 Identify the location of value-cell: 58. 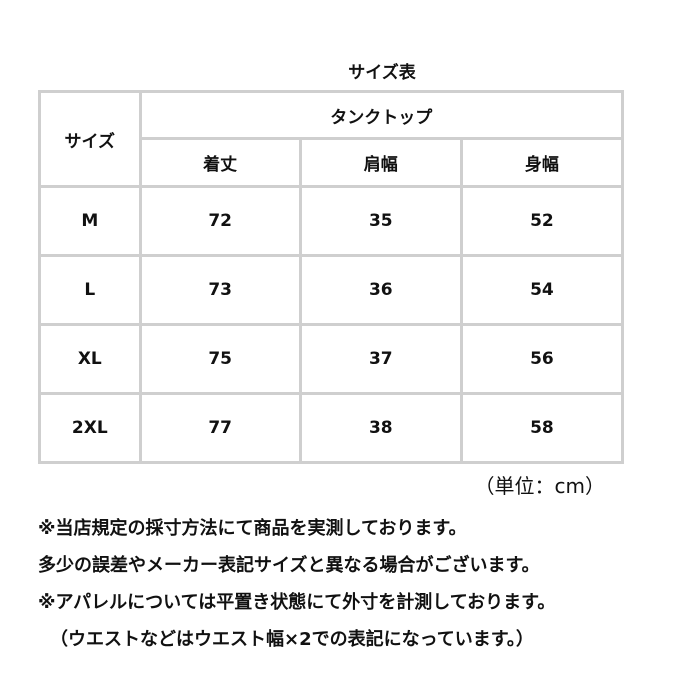
(542, 428).